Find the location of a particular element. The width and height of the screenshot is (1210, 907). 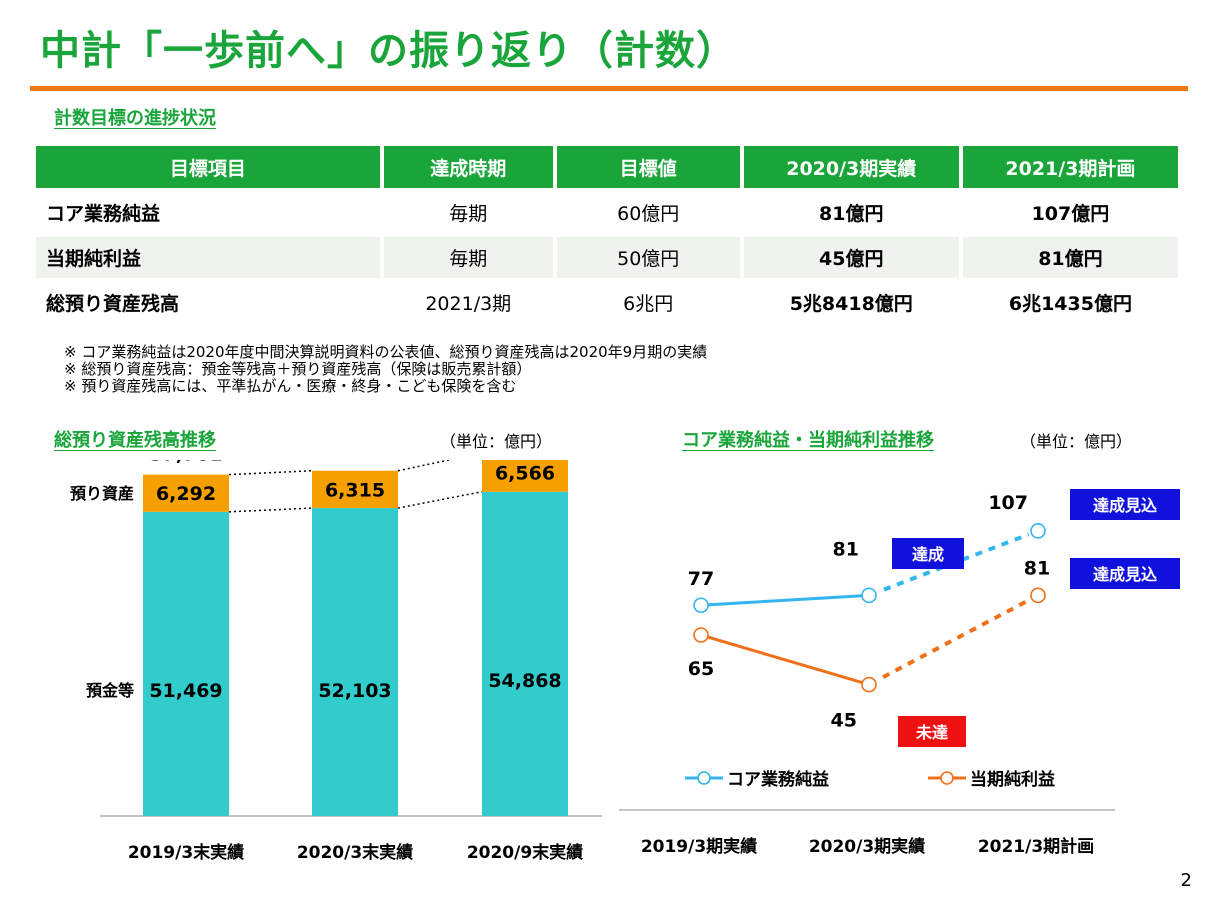

kpi-table-header-row: 目標項目 達成時期 目標値 2020/3期実績 2021/3期計画 is located at coordinates (607, 167).